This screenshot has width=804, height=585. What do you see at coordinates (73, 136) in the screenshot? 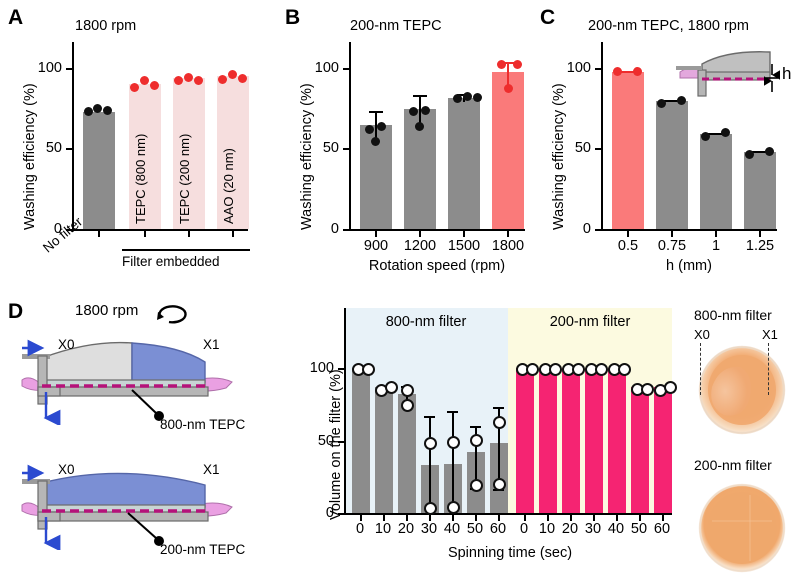
I see `panel-a-yaxis` at bounding box center [73, 136].